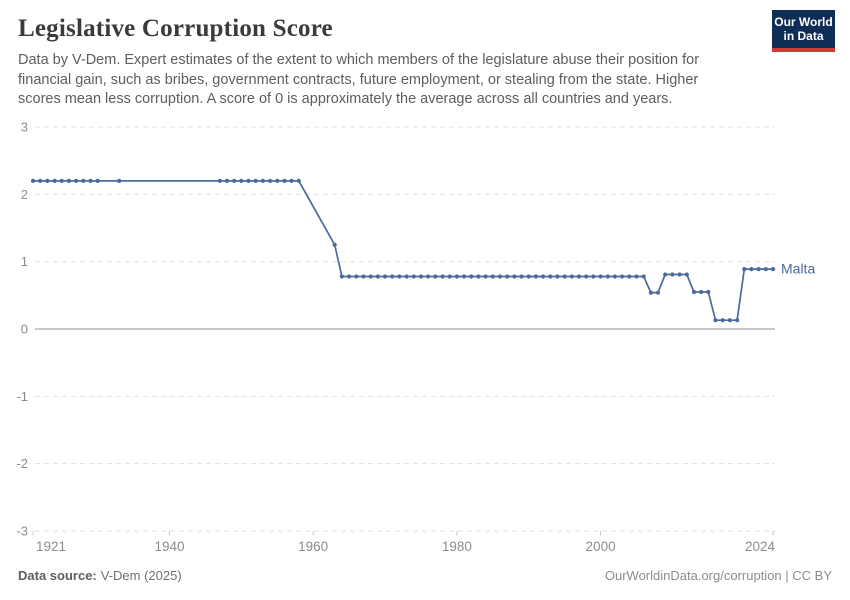 The image size is (850, 600). I want to click on y-tick-label: 0, so click(24, 329).